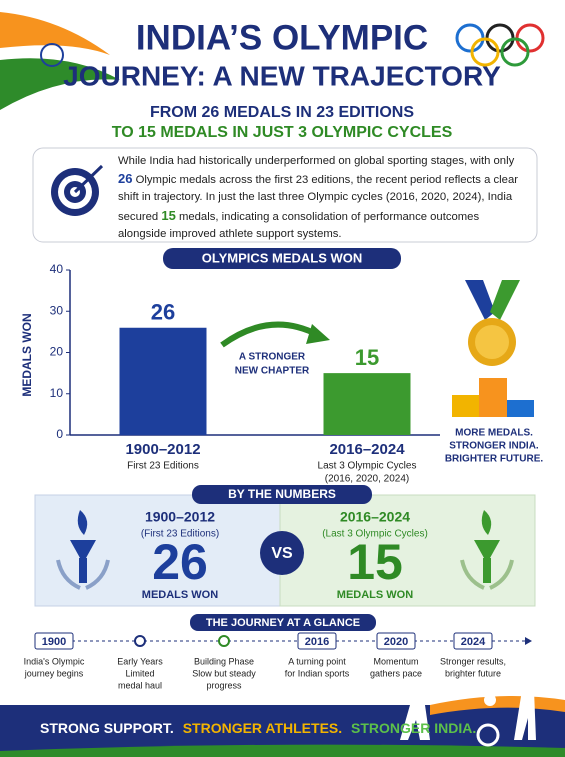  What do you see at coordinates (282, 37) in the screenshot?
I see `title: INDIA’S OLYMPIC` at bounding box center [282, 37].